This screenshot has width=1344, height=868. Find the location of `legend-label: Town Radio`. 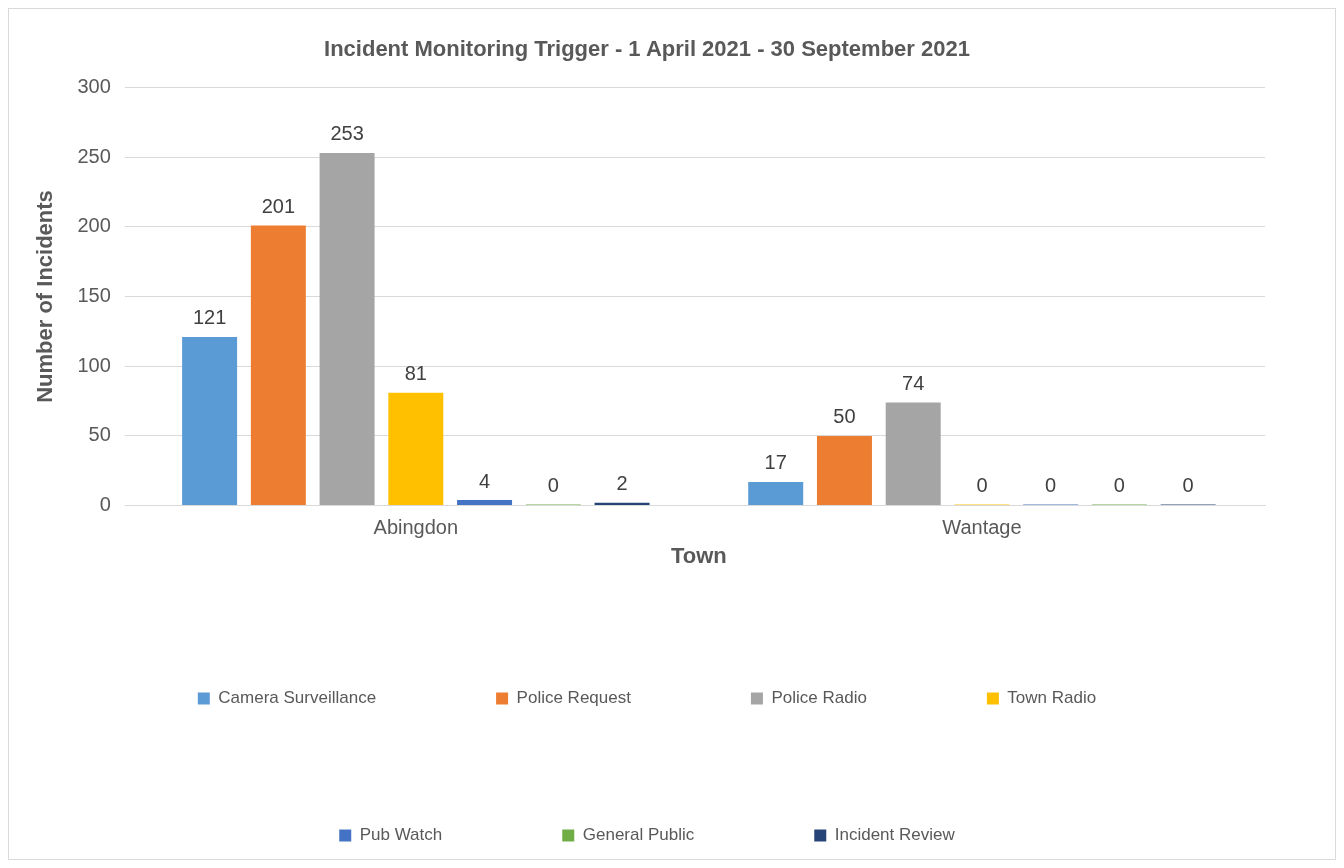

legend-label: Town Radio is located at coordinates (1052, 698).